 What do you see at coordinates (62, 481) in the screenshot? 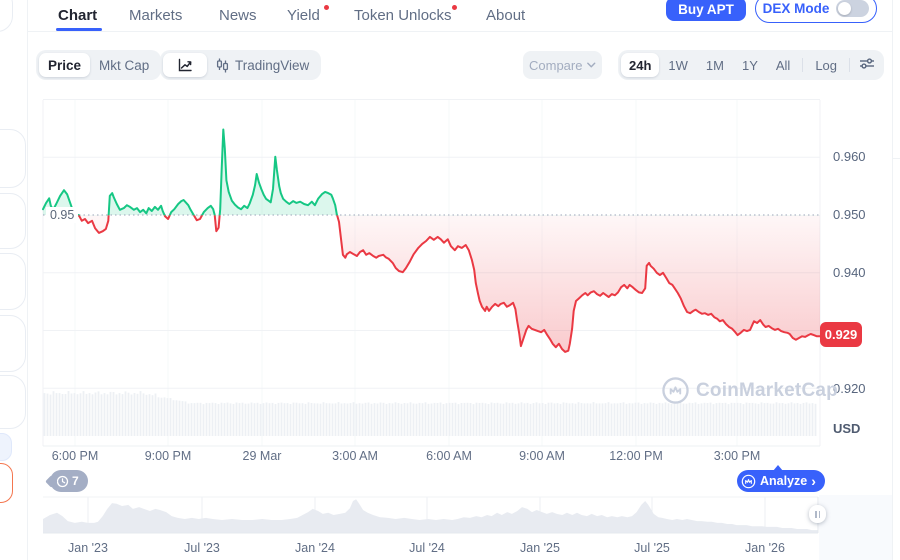
I see `clock-icon` at bounding box center [62, 481].